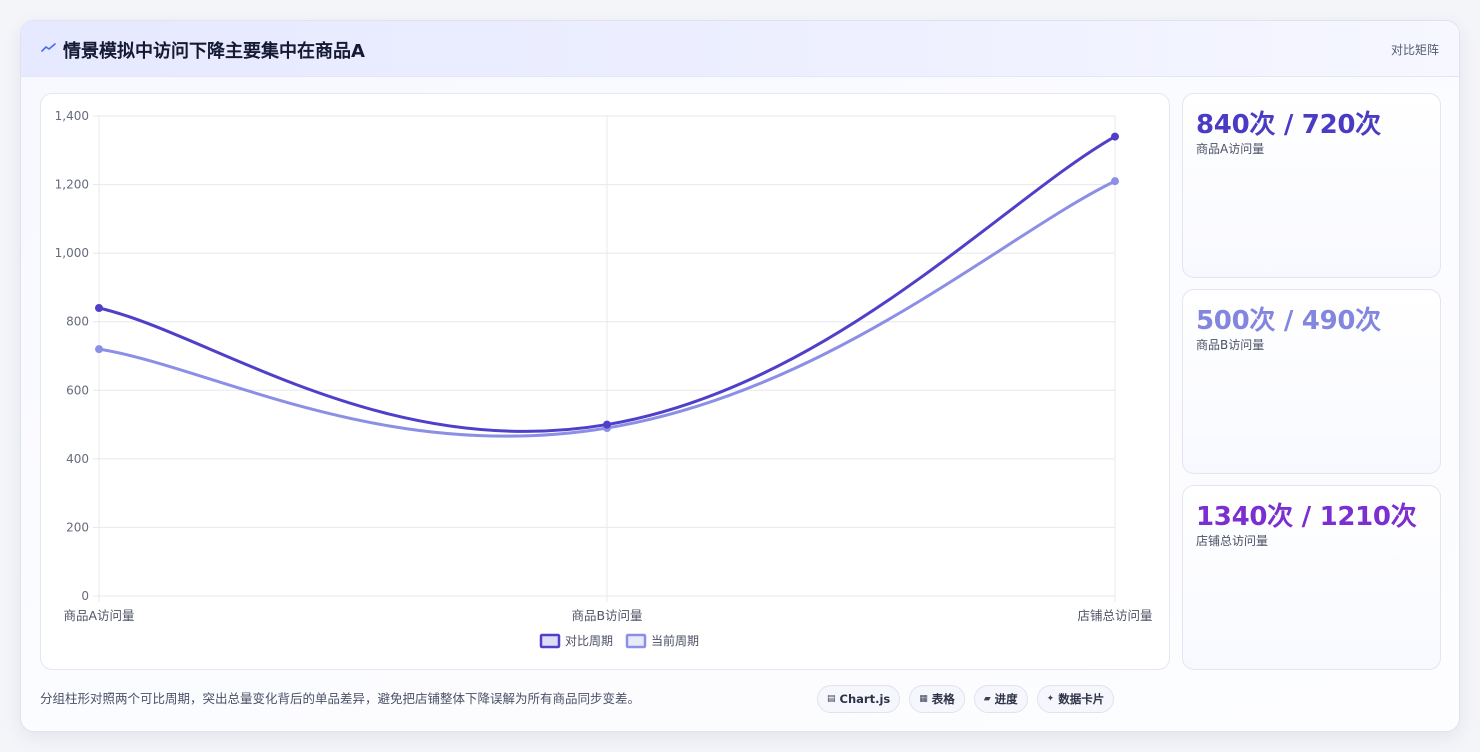 Image resolution: width=1480 pixels, height=752 pixels. I want to click on chart-icon: ▤, so click(831, 699).